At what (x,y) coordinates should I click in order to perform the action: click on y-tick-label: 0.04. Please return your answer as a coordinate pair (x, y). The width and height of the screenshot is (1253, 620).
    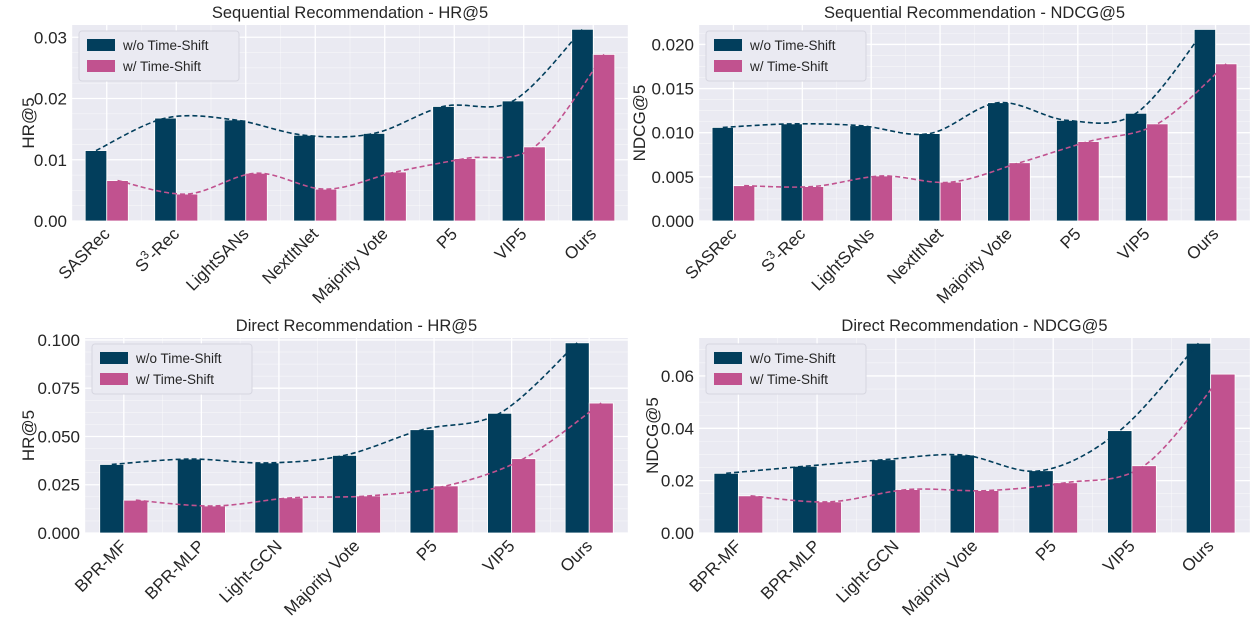
    Looking at the image, I should click on (677, 428).